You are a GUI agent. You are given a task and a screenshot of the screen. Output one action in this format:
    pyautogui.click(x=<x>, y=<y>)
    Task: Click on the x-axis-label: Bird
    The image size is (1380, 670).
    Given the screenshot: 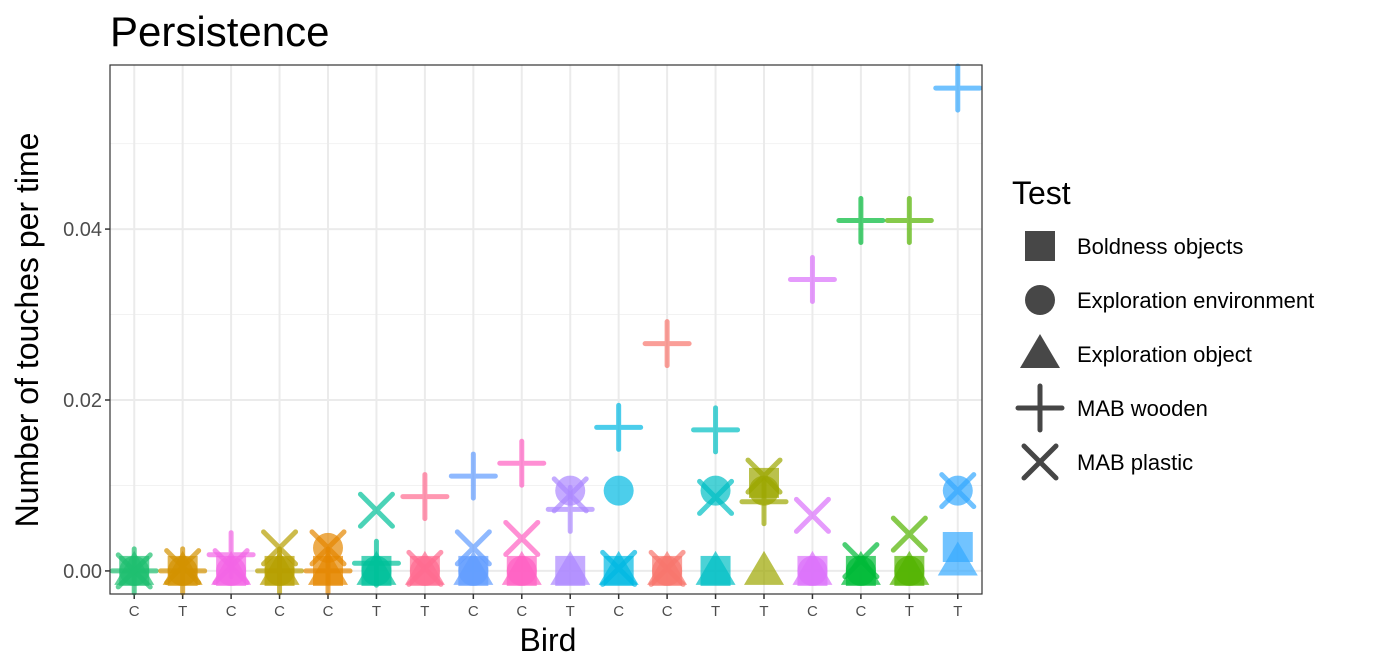 What is the action you would take?
    pyautogui.click(x=548, y=640)
    